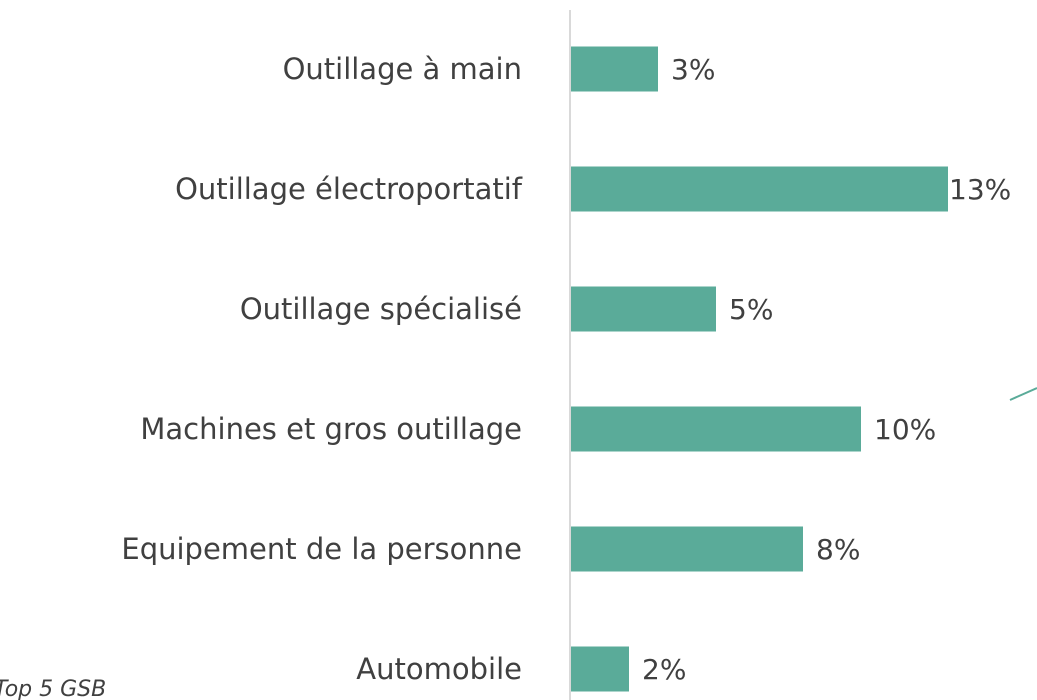  I want to click on decoration-line, so click(1023, 394).